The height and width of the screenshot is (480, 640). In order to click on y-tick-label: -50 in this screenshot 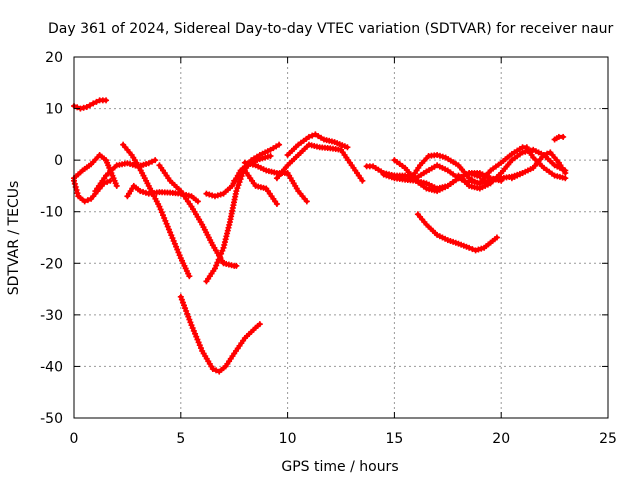, I will do `click(51, 419)`.